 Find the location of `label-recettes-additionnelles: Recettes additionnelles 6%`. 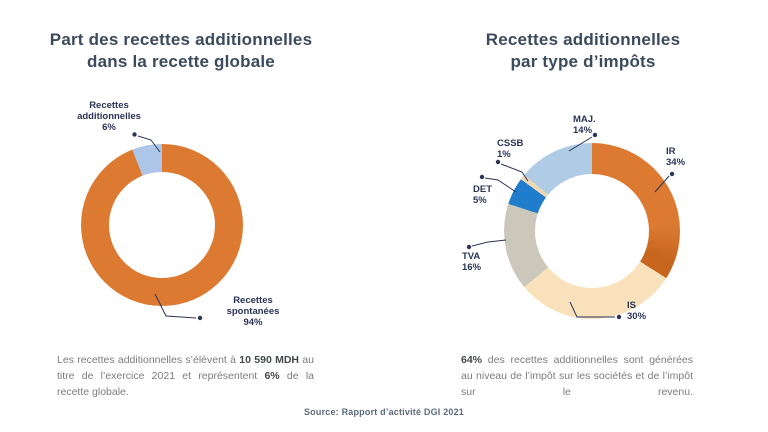

label-recettes-additionnelles: Recettes additionnelles 6% is located at coordinates (109, 116).